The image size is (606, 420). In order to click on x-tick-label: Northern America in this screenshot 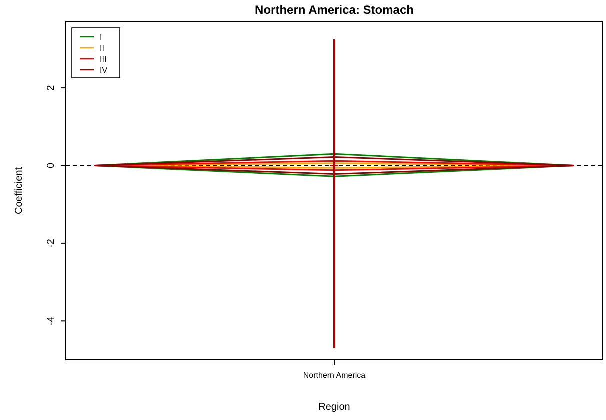, I will do `click(334, 375)`.